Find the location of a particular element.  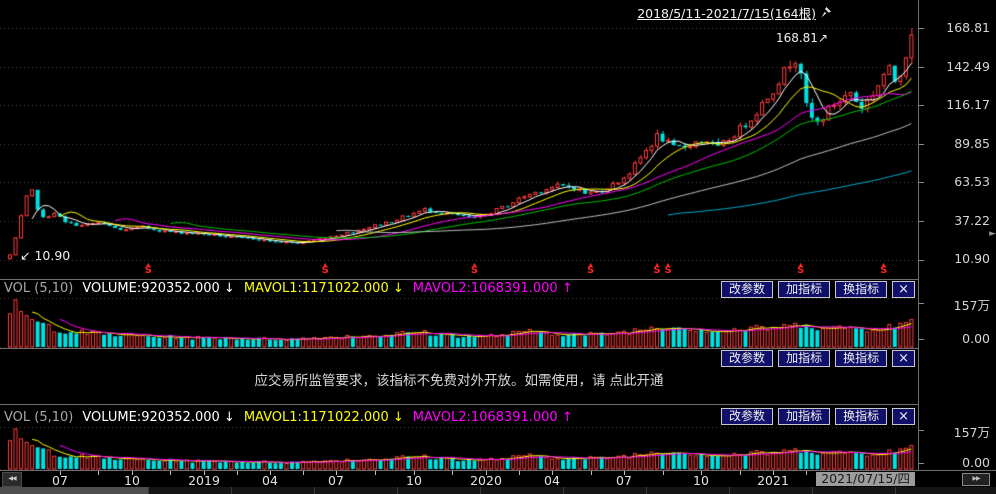

latest-high-label: 168.81↗ is located at coordinates (801, 38).